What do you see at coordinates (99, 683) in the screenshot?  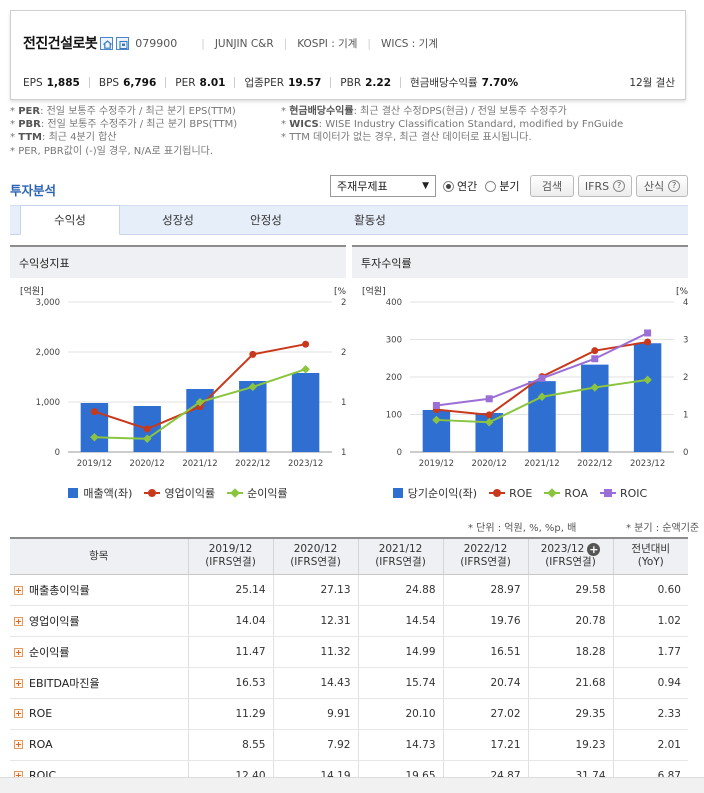 I see `row-label-cell: EBITDA마진율` at bounding box center [99, 683].